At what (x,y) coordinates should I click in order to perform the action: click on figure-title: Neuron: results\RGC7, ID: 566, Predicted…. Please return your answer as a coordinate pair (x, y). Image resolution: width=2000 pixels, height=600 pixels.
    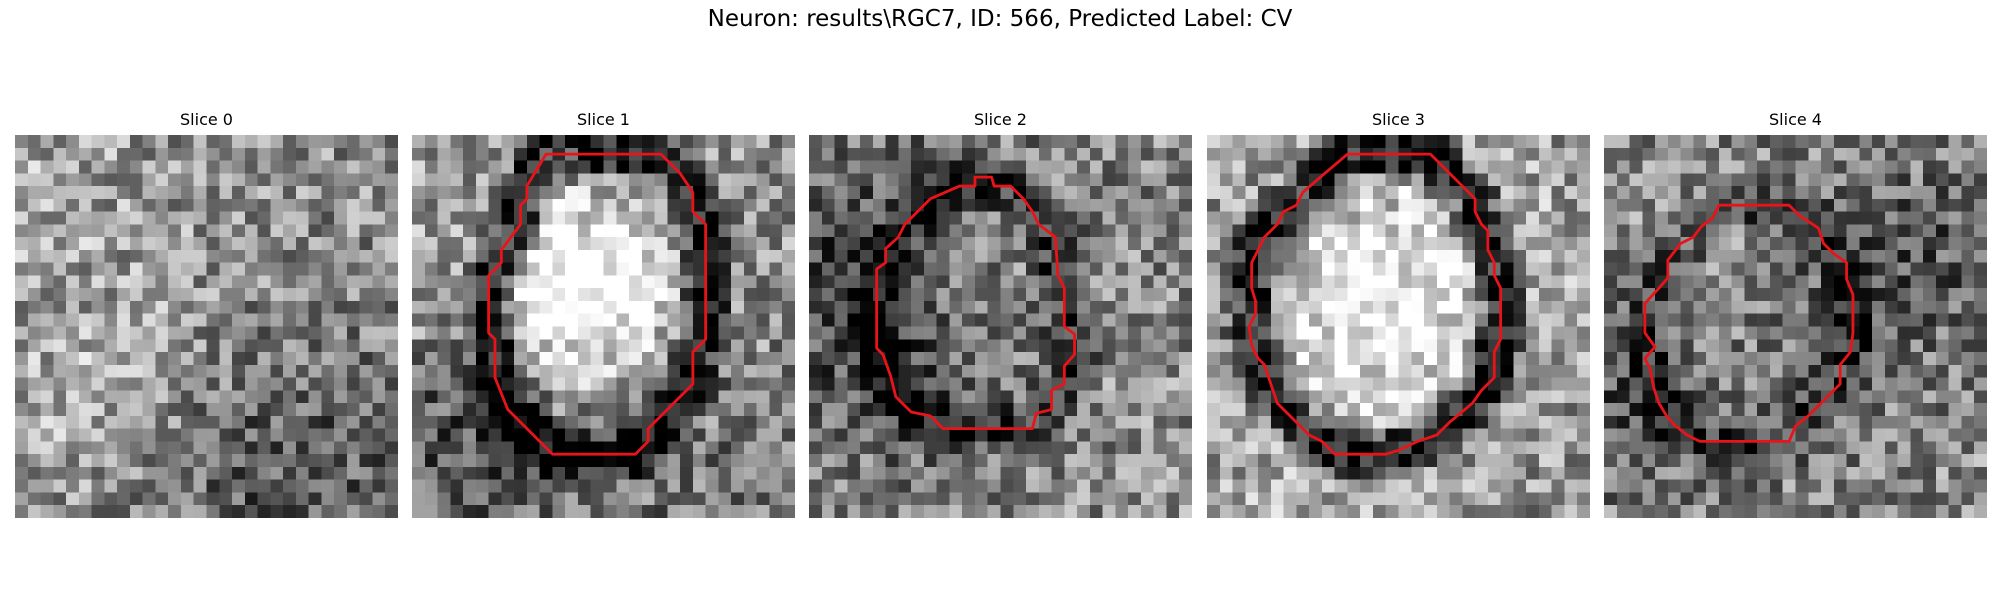
    Looking at the image, I should click on (1000, 19).